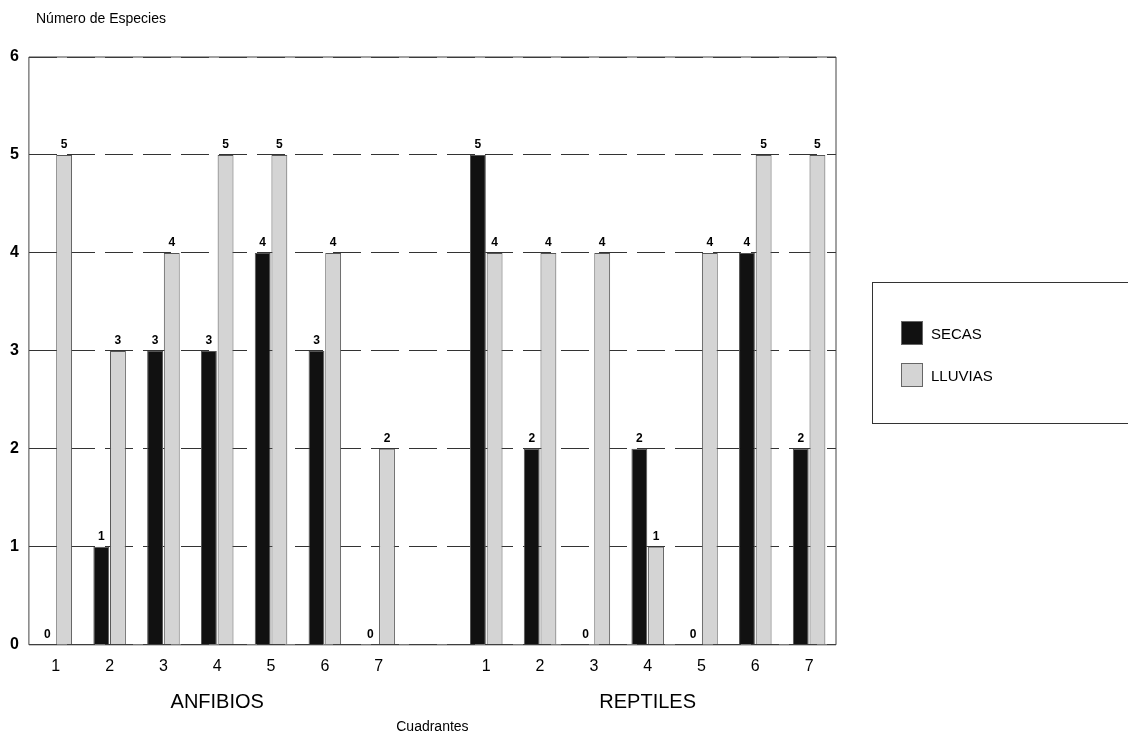  I want to click on legend-label: SECAS, so click(956, 333).